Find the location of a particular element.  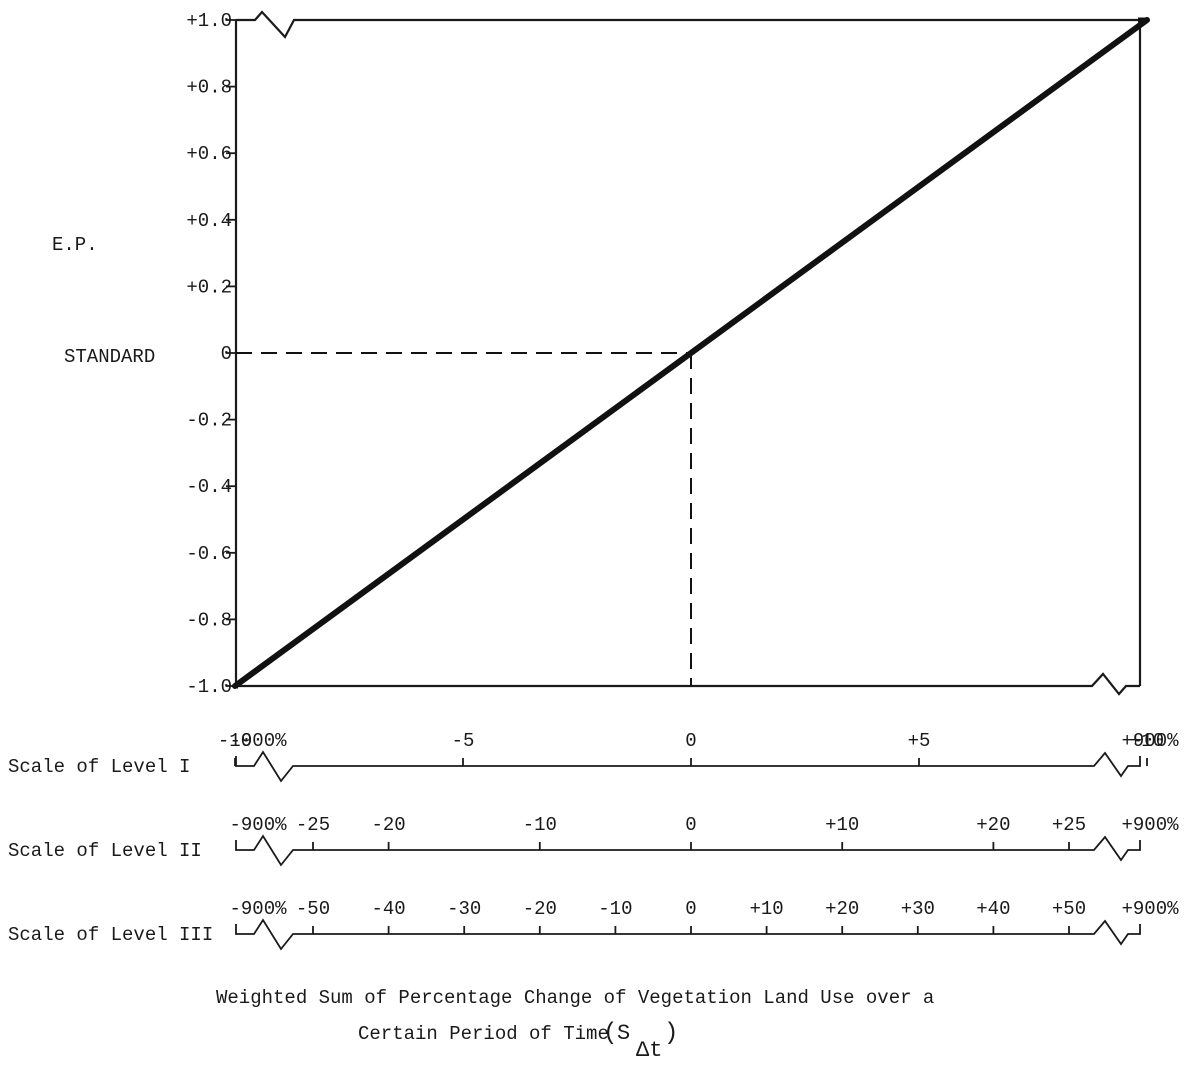

scale-level-1: Scale of Level I -900%-10 -5 0 +5 +10+900% is located at coordinates (593, 756).